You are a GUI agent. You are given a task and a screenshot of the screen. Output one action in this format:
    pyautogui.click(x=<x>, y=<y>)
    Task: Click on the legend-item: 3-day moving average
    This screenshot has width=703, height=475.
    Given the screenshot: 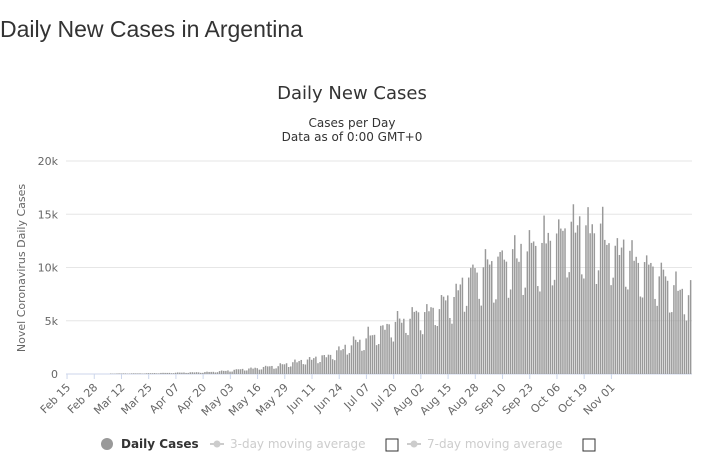 What is the action you would take?
    pyautogui.click(x=304, y=444)
    